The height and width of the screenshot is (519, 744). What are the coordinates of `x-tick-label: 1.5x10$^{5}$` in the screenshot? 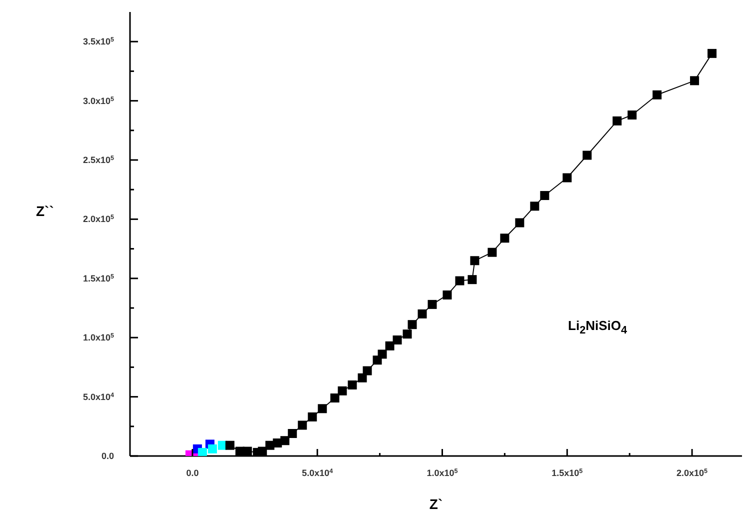 It's located at (568, 473).